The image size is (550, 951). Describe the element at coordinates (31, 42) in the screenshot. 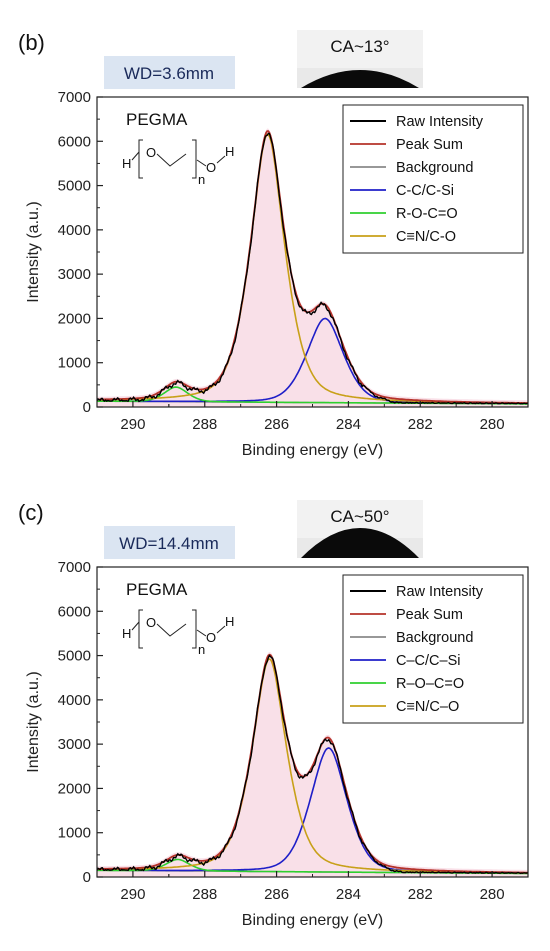

I see `panel-label: (b)` at that location.